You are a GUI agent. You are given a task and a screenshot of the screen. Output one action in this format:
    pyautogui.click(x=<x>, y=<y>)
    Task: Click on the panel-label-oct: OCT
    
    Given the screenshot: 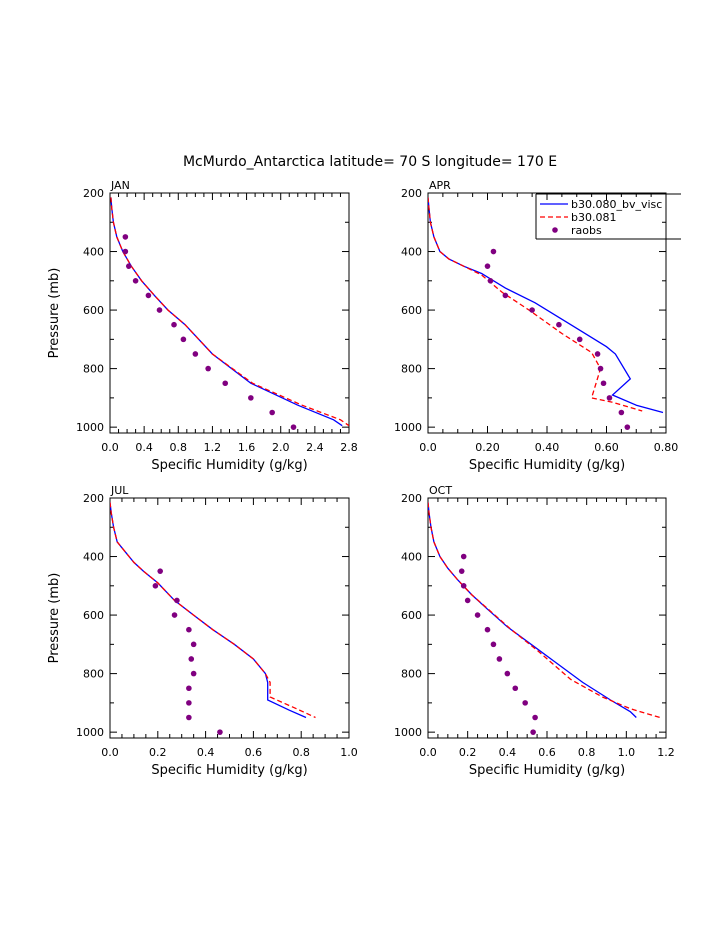 What is the action you would take?
    pyautogui.click(x=440, y=490)
    